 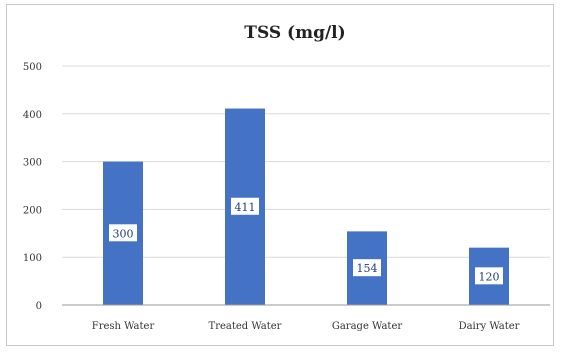 I want to click on data-label: 154, so click(x=367, y=268).